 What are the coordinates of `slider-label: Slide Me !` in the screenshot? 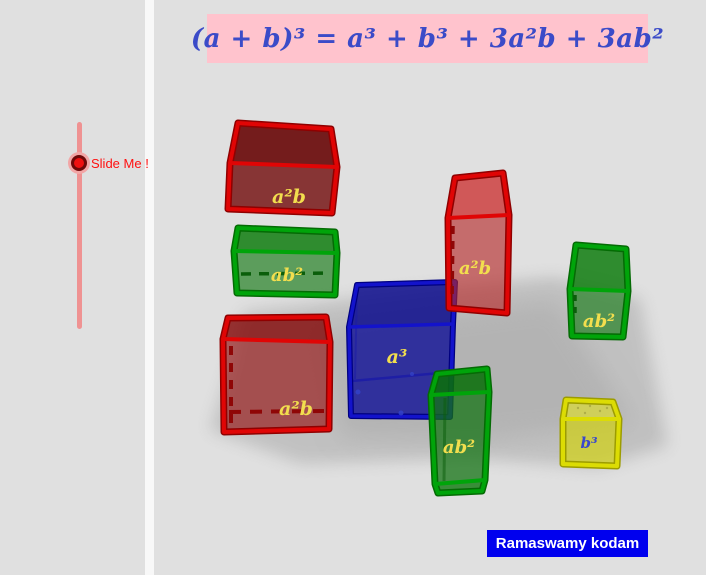 It's located at (120, 163).